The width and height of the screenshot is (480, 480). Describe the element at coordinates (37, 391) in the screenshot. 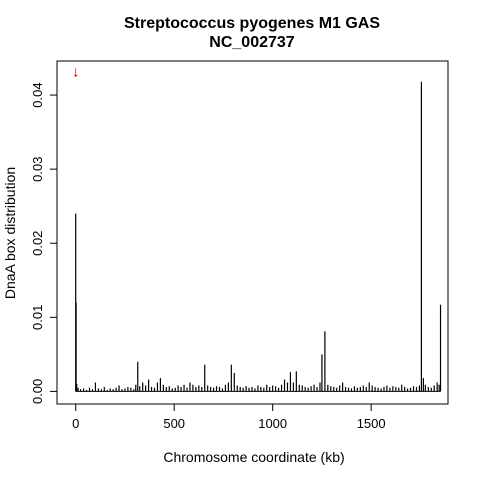

I see `y-tick-label: 0.00` at that location.